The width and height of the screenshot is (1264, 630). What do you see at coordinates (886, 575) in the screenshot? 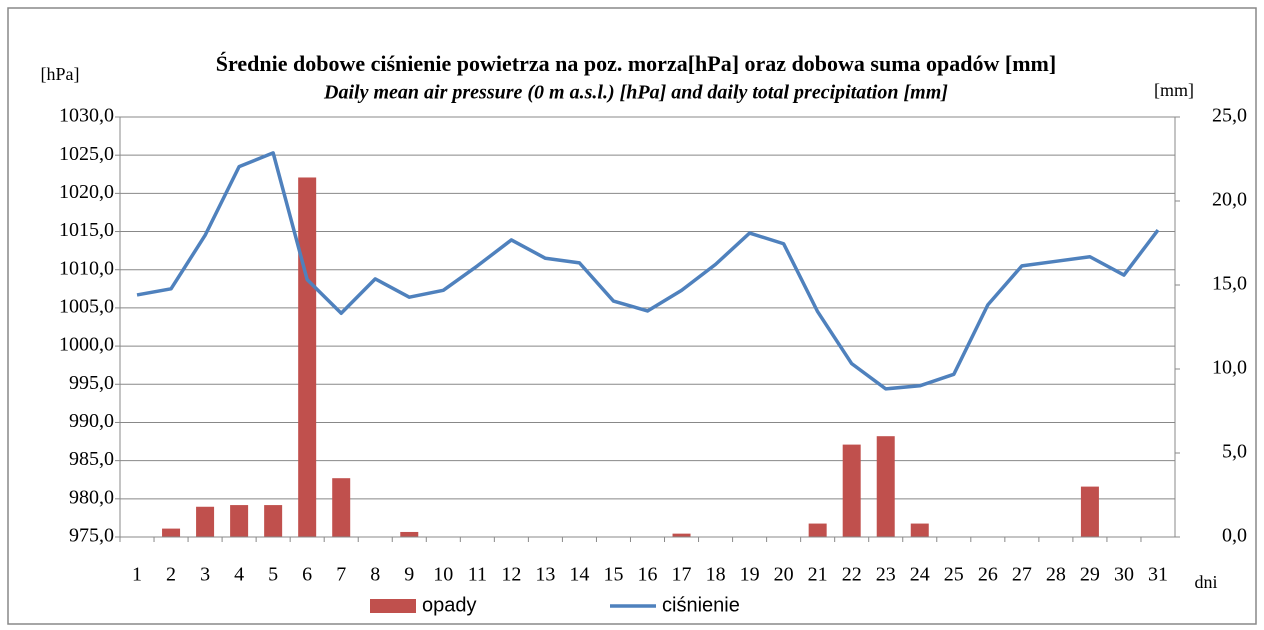
I see `x-tick-label: 23` at bounding box center [886, 575].